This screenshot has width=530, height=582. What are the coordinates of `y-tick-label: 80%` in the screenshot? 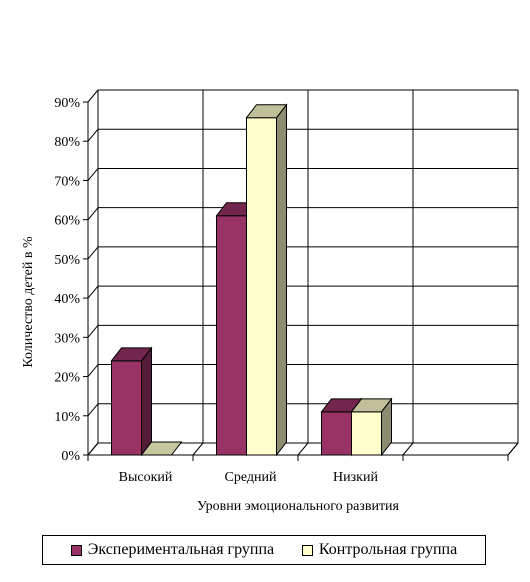 It's located at (67, 142).